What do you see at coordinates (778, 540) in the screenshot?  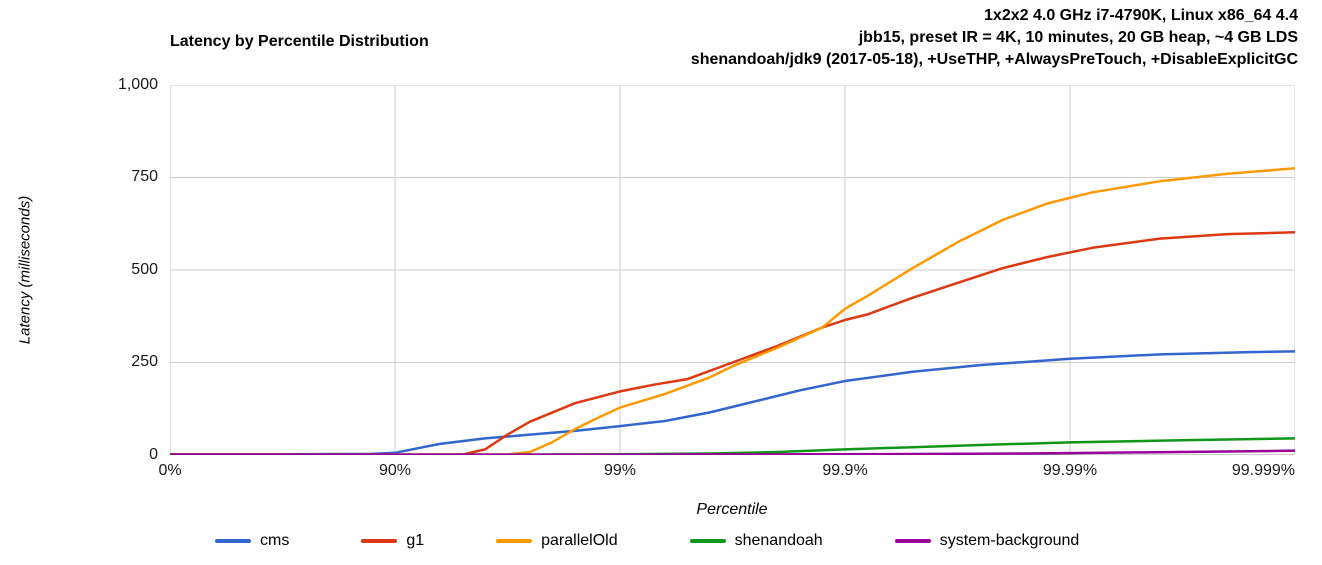 I see `legend-label-shenandoah: shenandoah` at bounding box center [778, 540].